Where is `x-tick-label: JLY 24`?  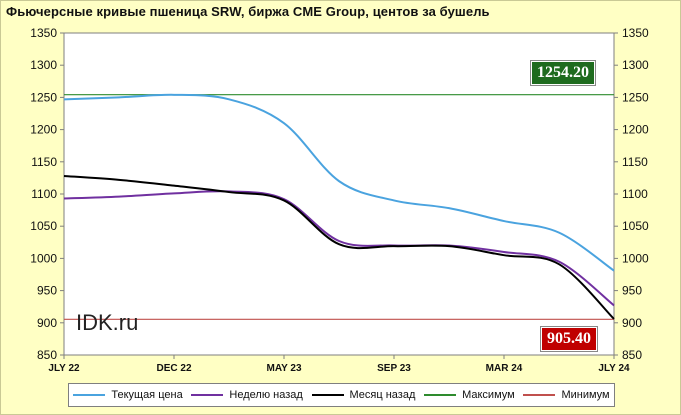
x-tick-label: JLY 24 is located at coordinates (614, 368).